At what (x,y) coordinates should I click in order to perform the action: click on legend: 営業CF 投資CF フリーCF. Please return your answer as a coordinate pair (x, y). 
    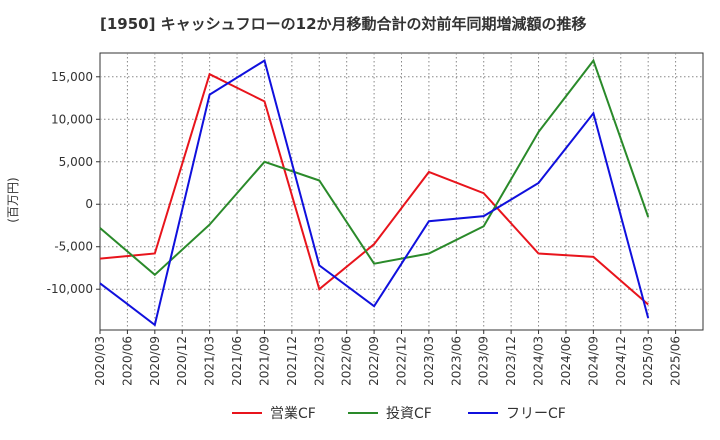
    Looking at the image, I should click on (399, 414).